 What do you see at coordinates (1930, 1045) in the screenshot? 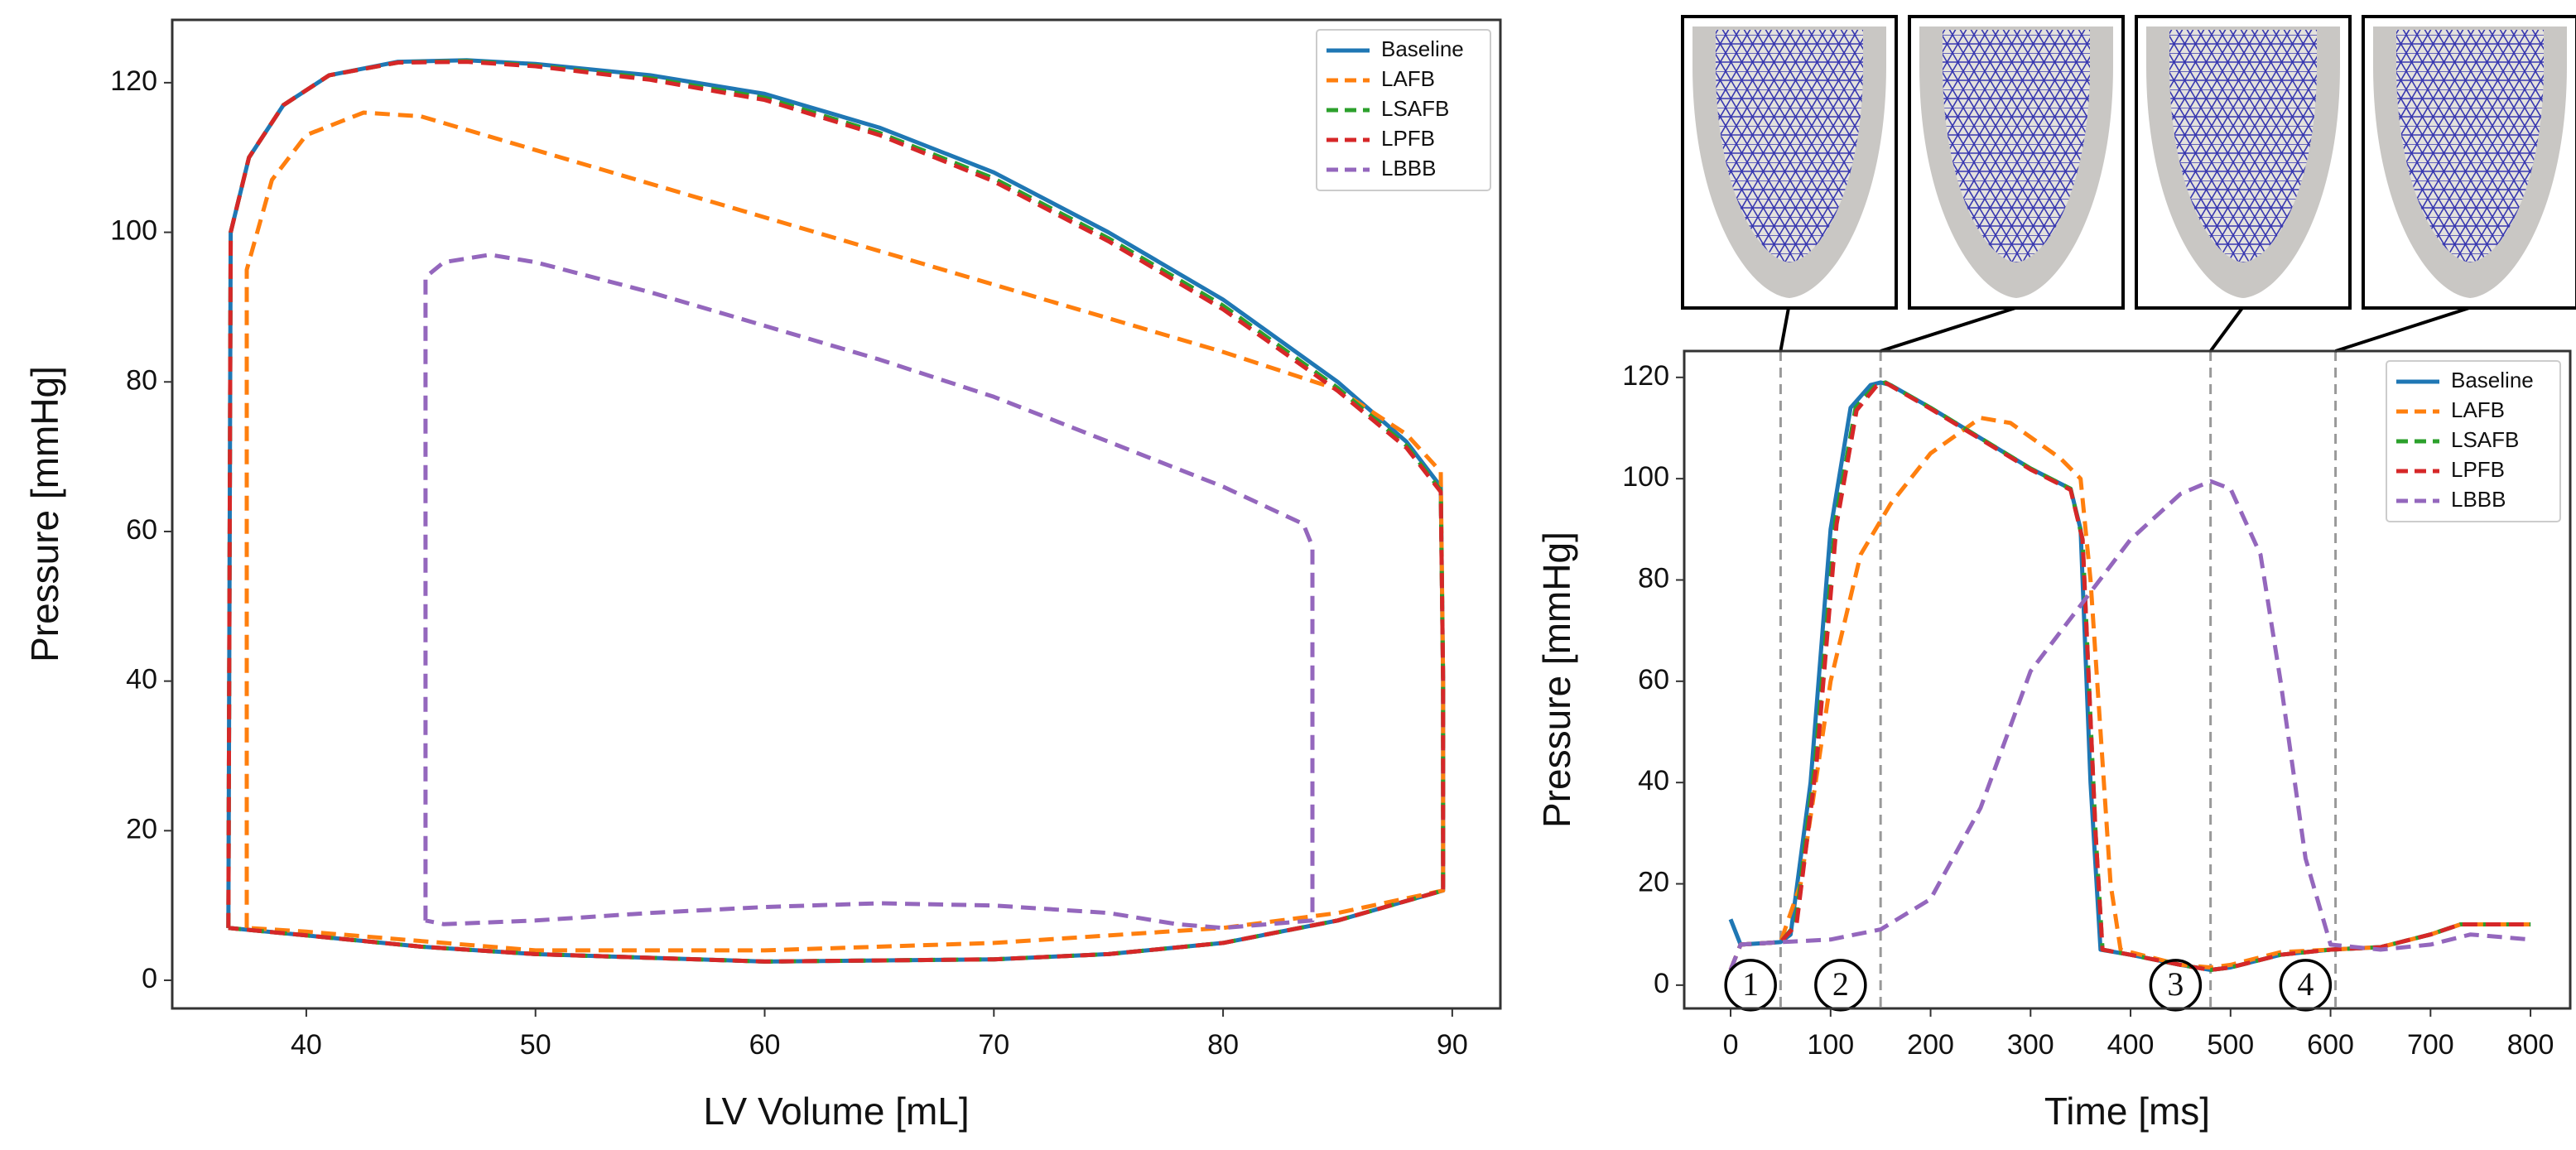
I see `x-tick-label: 200` at bounding box center [1930, 1045].